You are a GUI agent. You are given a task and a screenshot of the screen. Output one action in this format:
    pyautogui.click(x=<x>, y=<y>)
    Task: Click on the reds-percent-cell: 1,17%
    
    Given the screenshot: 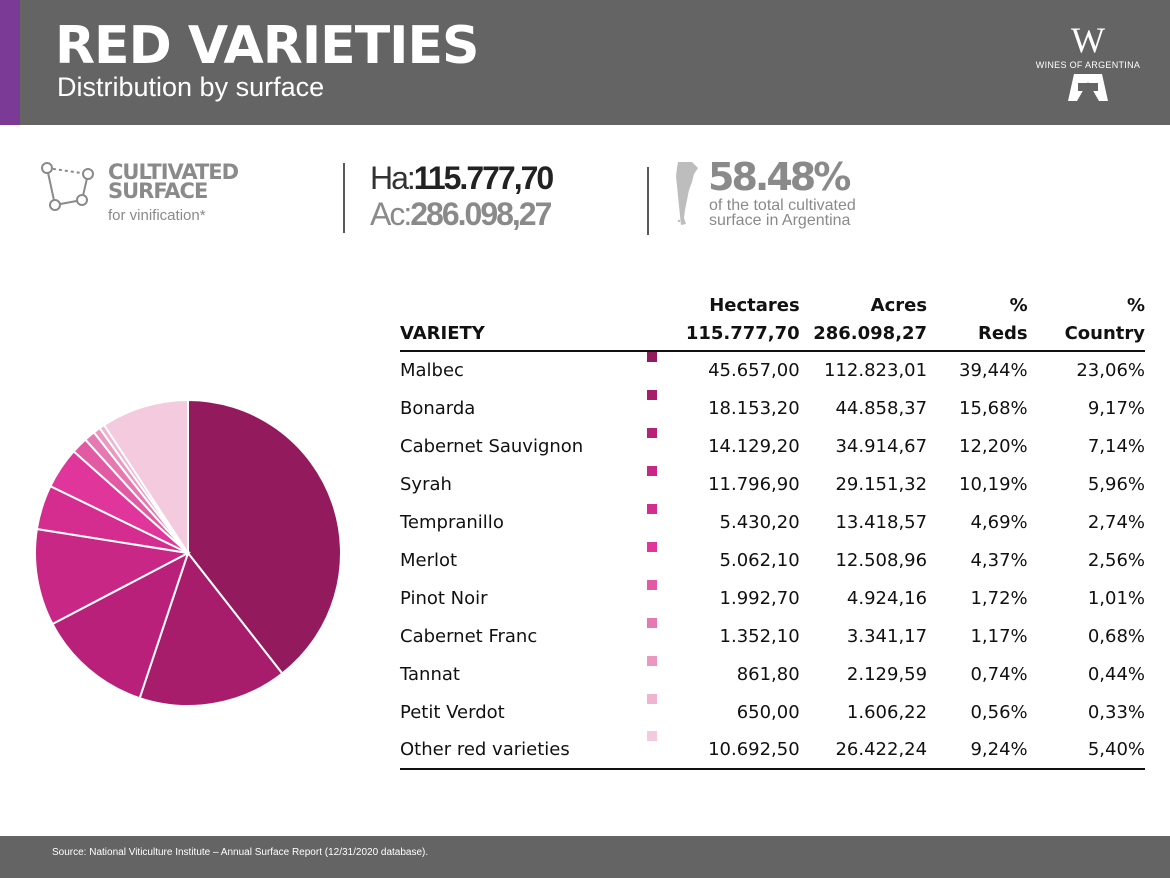 What is the action you would take?
    pyautogui.click(x=999, y=636)
    